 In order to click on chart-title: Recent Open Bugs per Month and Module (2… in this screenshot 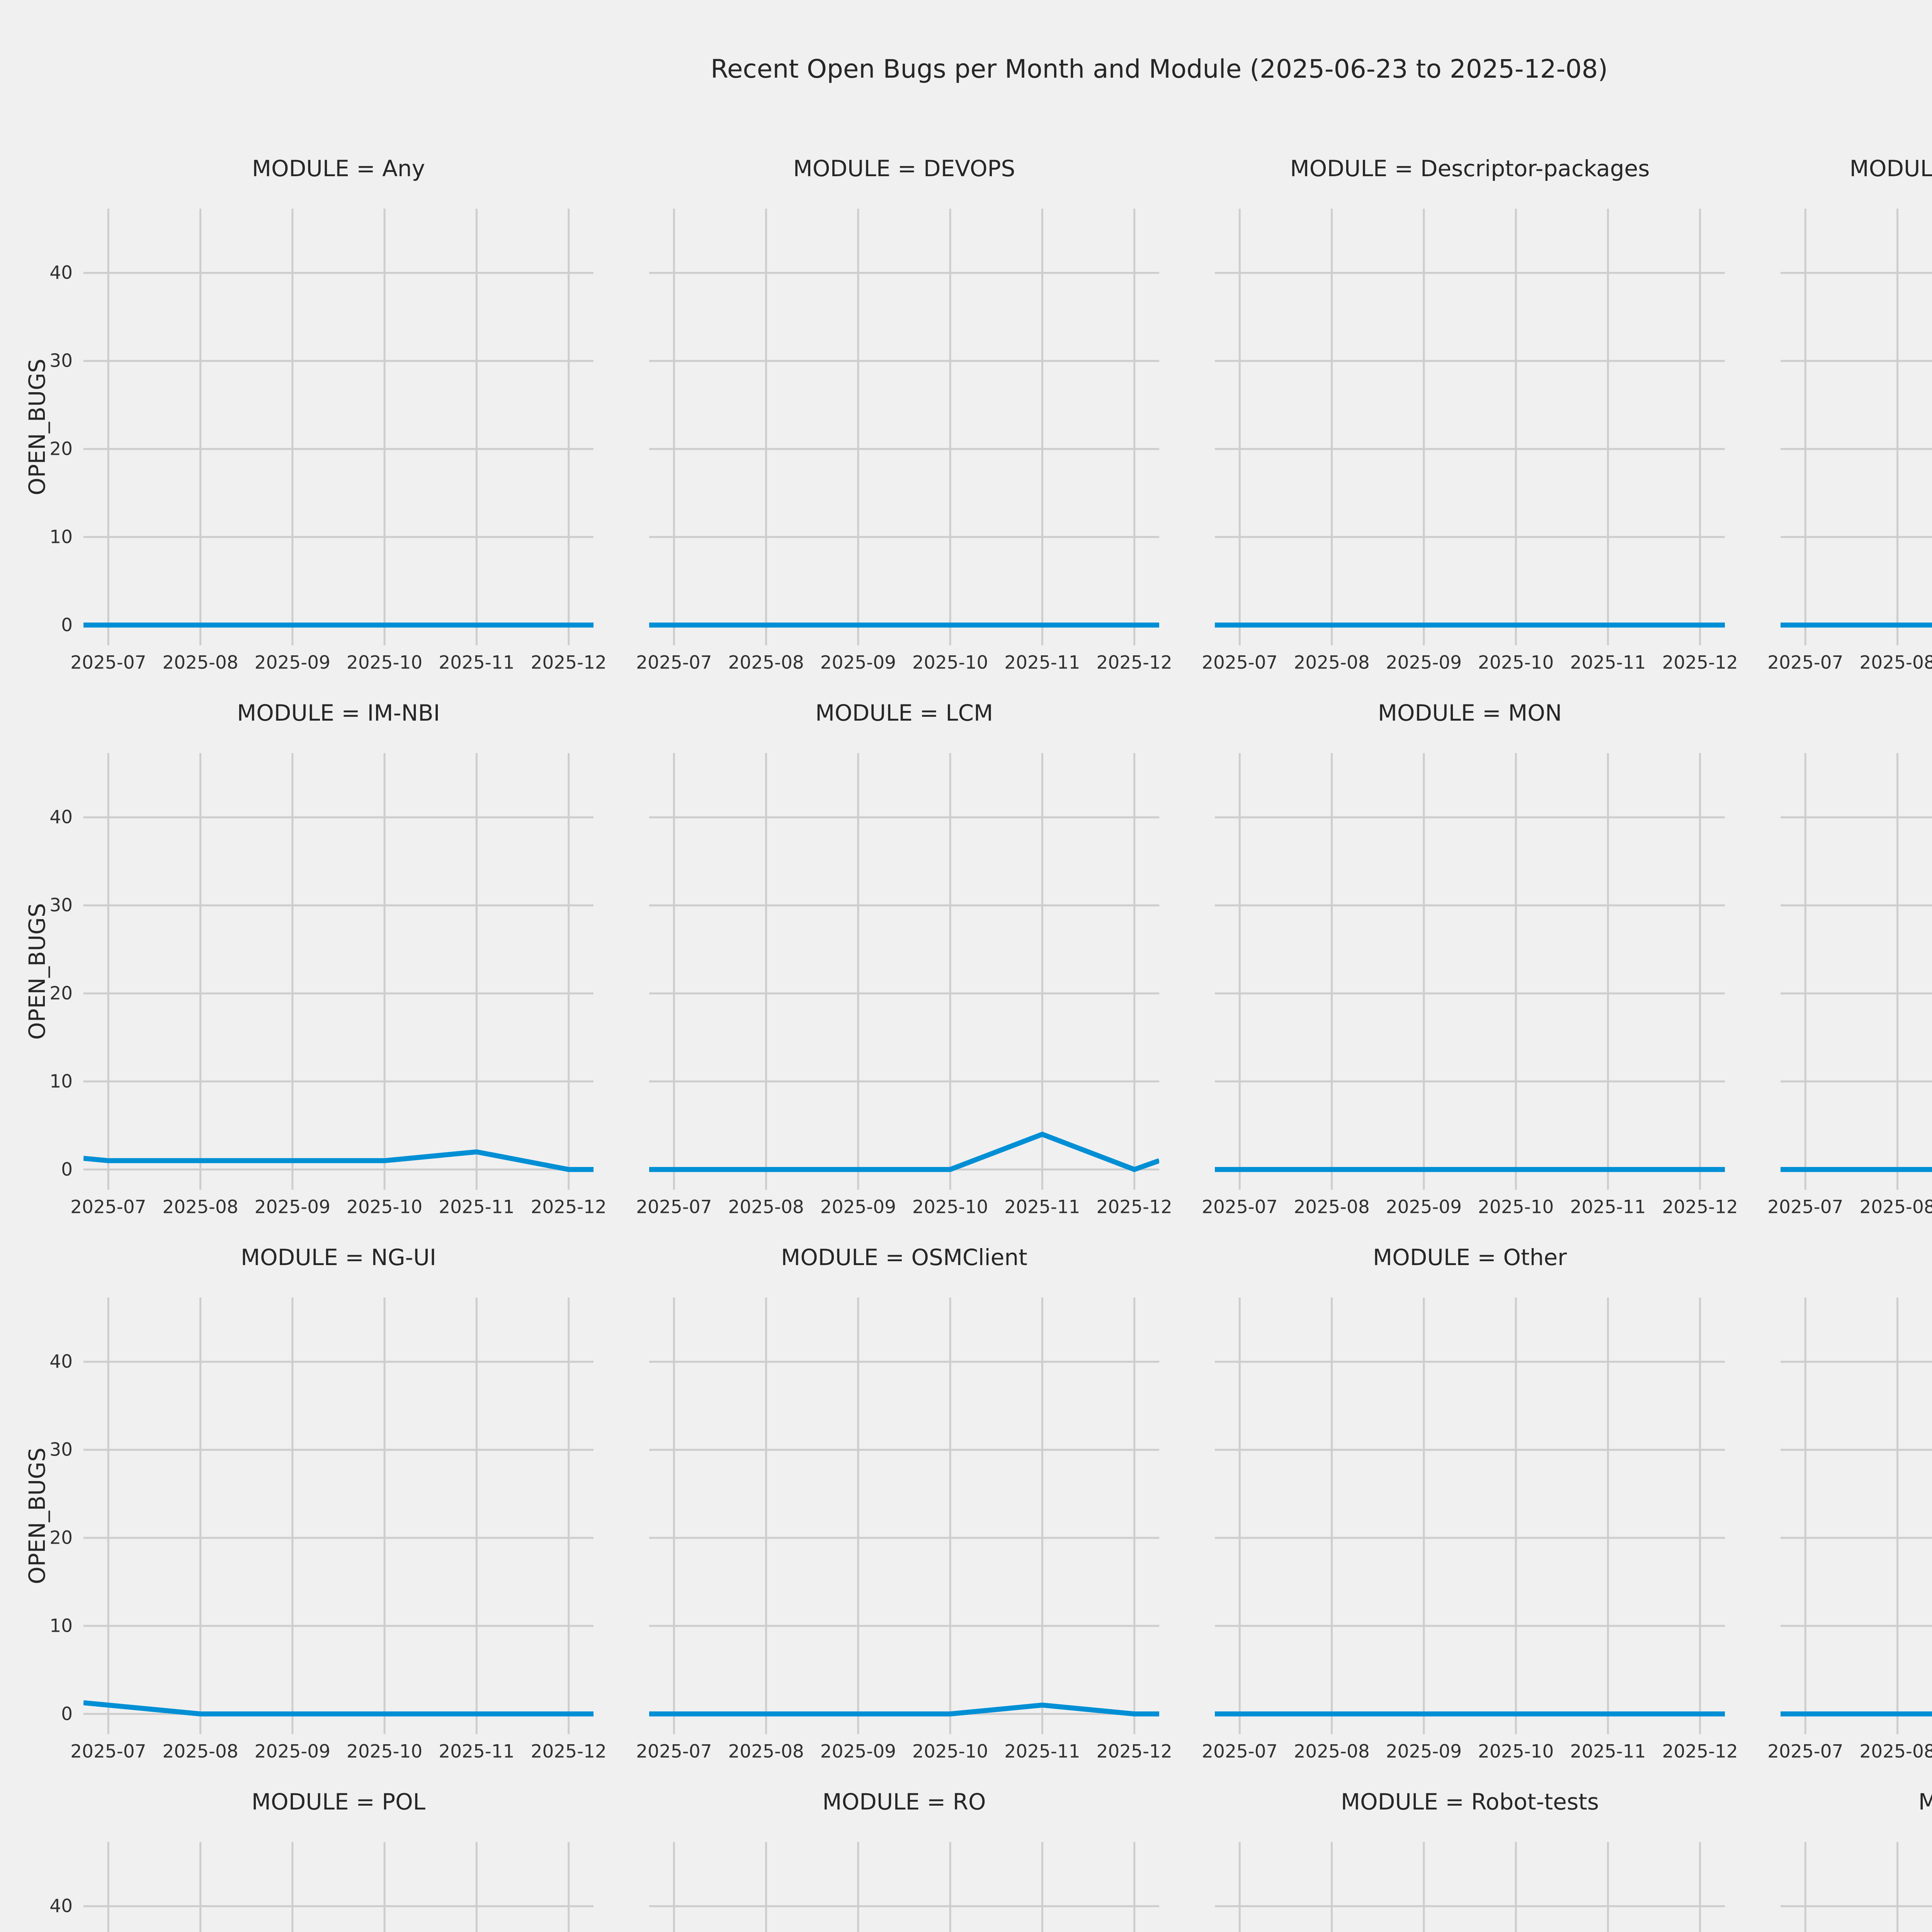, I will do `click(1159, 69)`.